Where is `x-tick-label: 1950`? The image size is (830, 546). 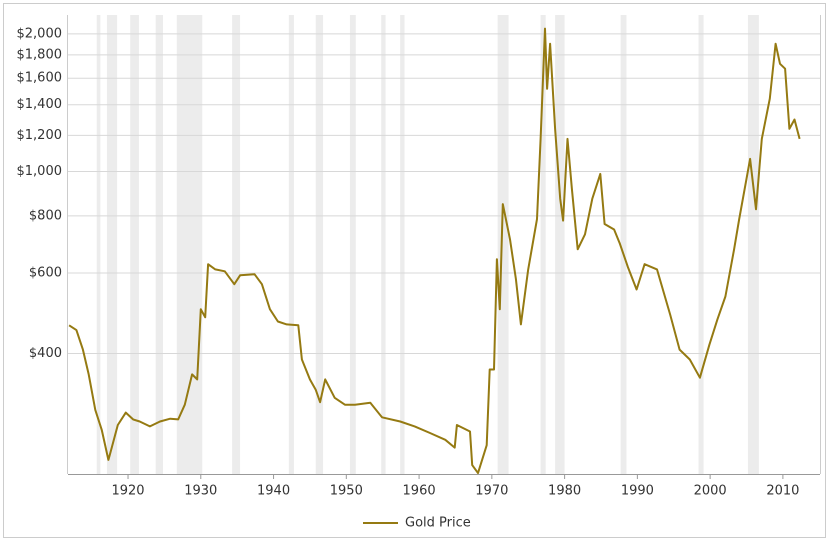 x-tick-label: 1950 is located at coordinates (346, 491).